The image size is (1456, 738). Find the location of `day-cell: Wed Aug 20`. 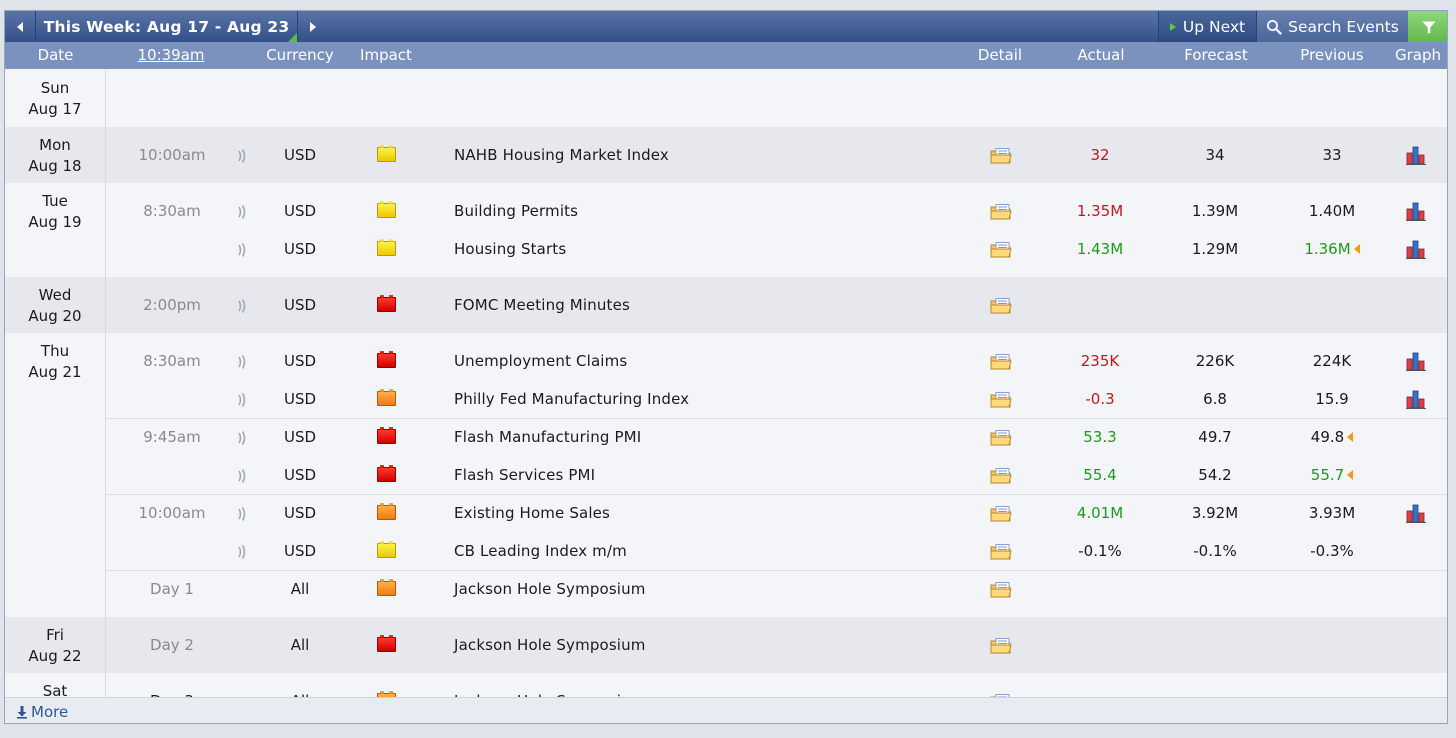

day-cell: Wed Aug 20 is located at coordinates (55, 305).